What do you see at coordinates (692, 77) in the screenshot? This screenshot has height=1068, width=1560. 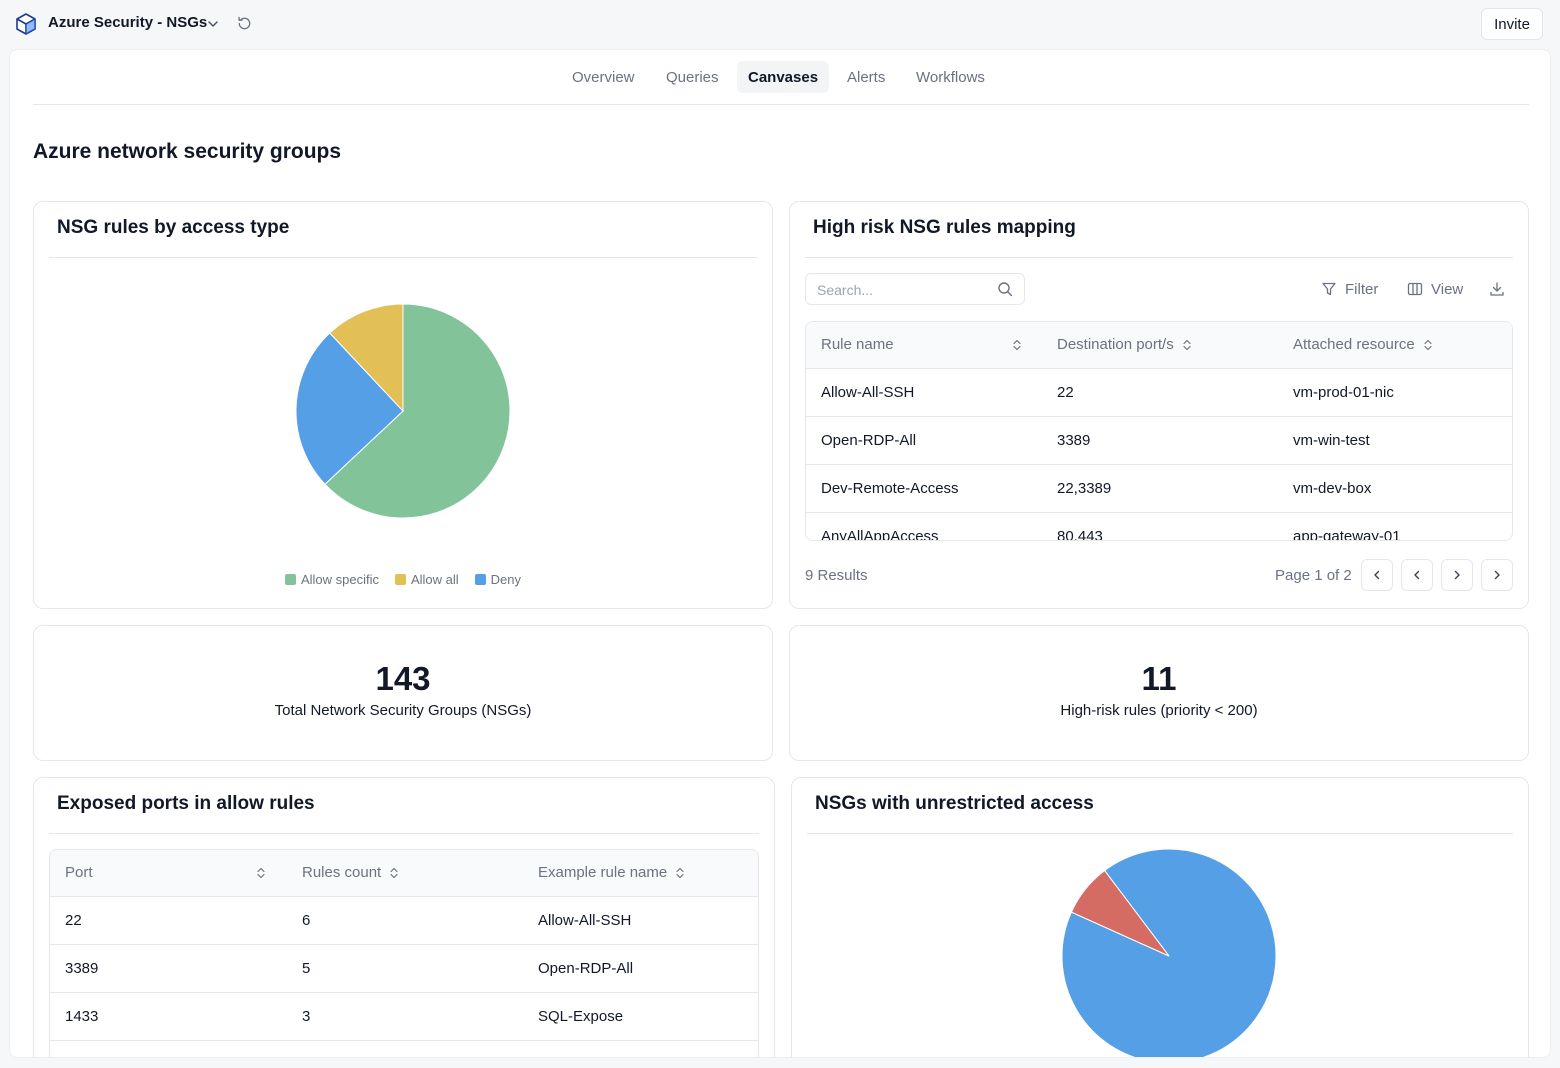 I see `tab-queries: Queries` at bounding box center [692, 77].